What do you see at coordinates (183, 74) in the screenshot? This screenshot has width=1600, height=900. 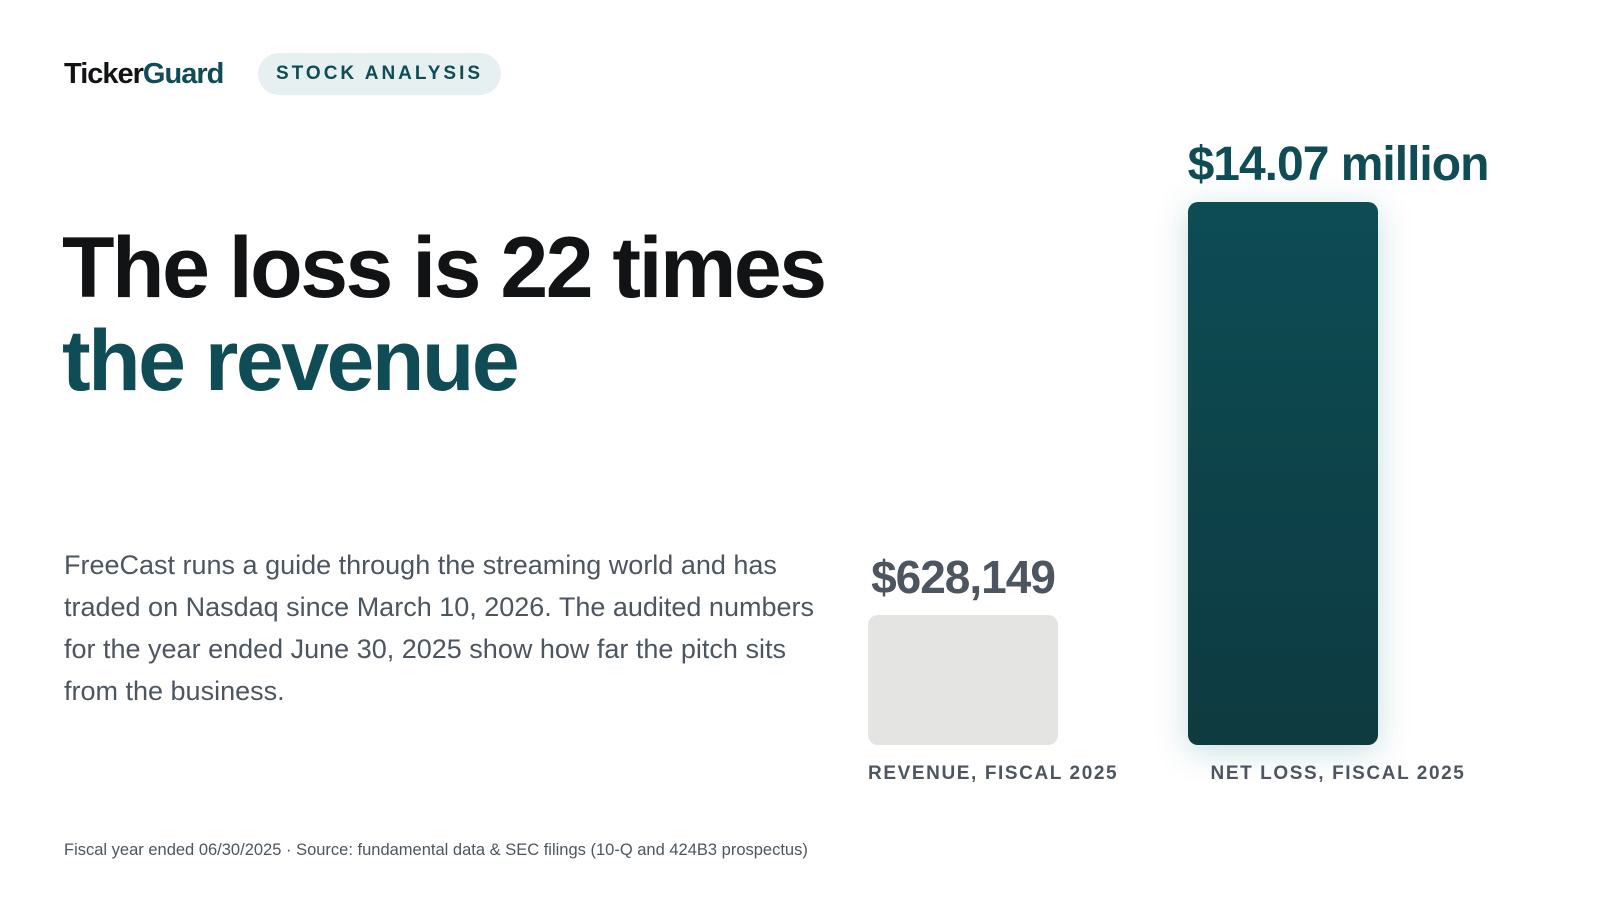 I see `brand-name-part2: Guard` at bounding box center [183, 74].